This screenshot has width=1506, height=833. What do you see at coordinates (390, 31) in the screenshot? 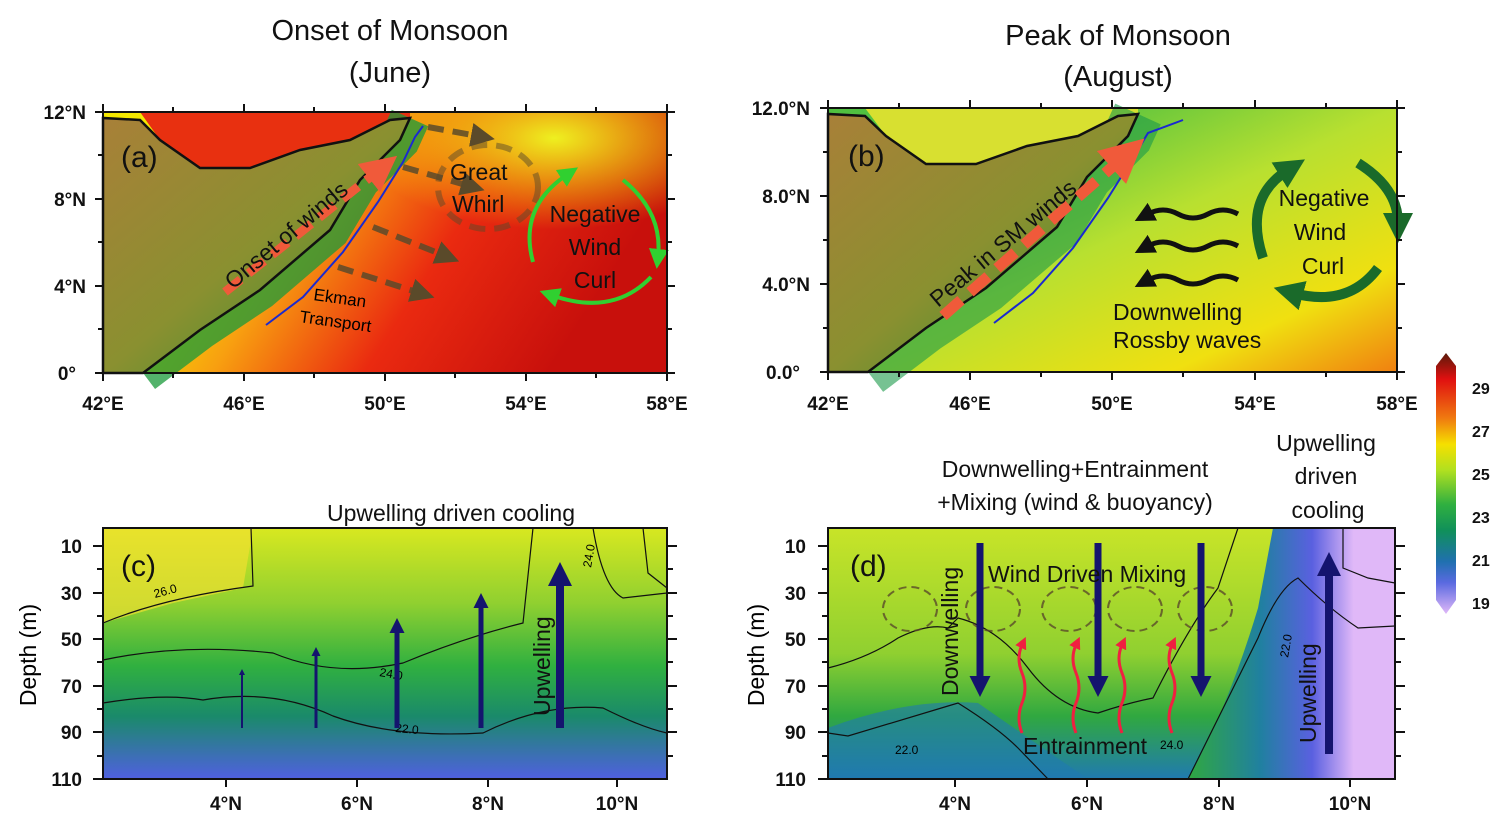
I see `title-left-line1: Onset of Monsoon` at bounding box center [390, 31].